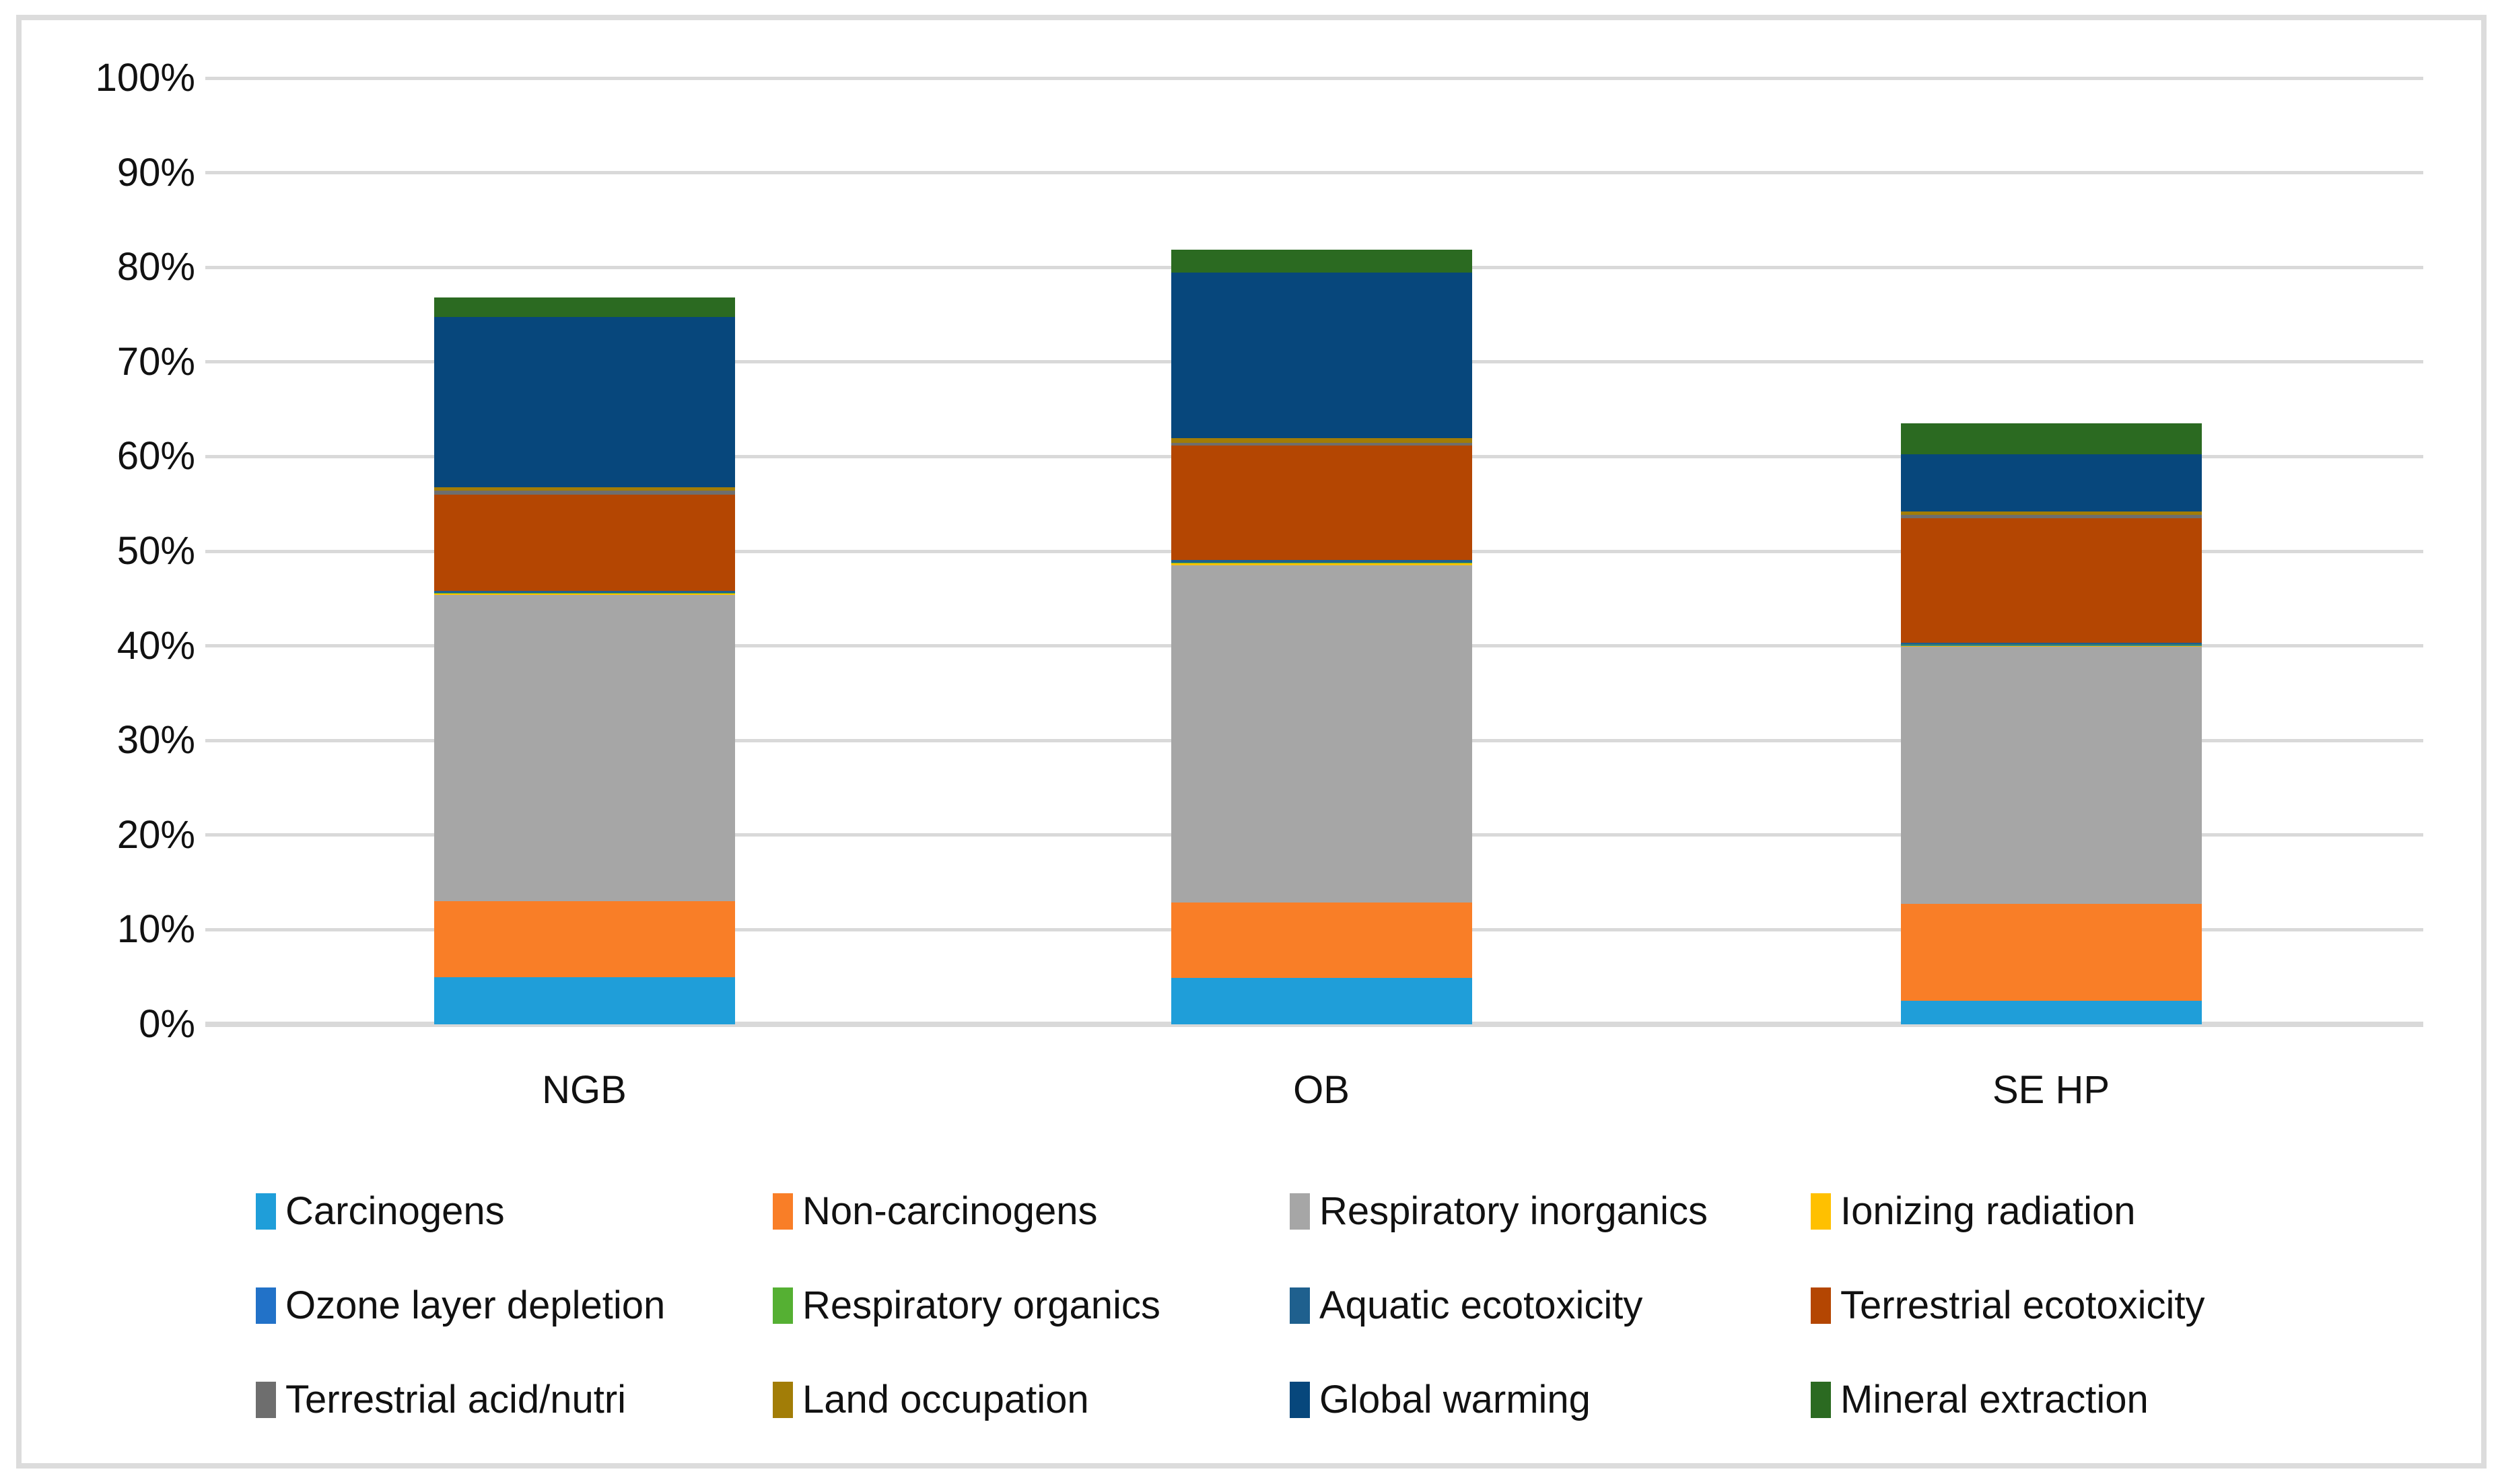  What do you see at coordinates (2051, 516) in the screenshot?
I see `bar-segment-terrestrial-acid-nutri-se-hp` at bounding box center [2051, 516].